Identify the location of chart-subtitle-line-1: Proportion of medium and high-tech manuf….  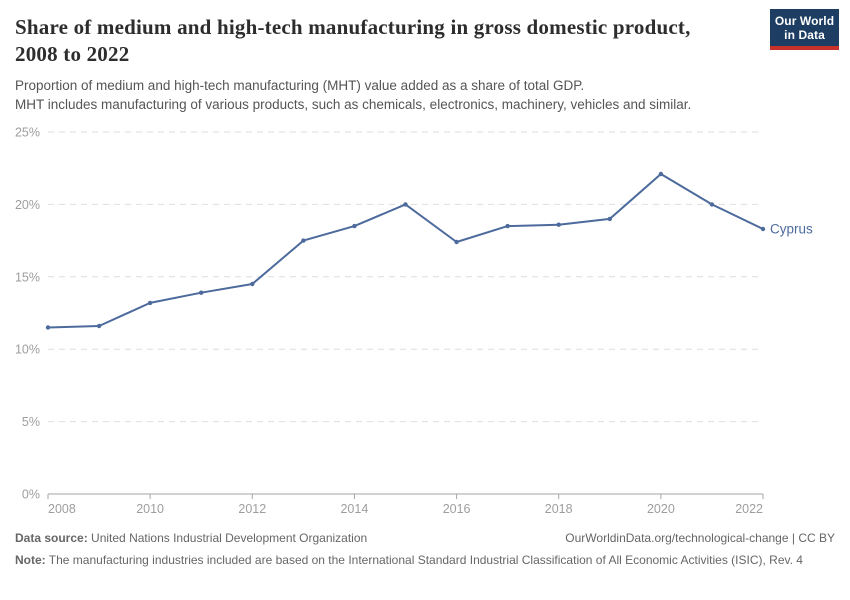
(300, 85).